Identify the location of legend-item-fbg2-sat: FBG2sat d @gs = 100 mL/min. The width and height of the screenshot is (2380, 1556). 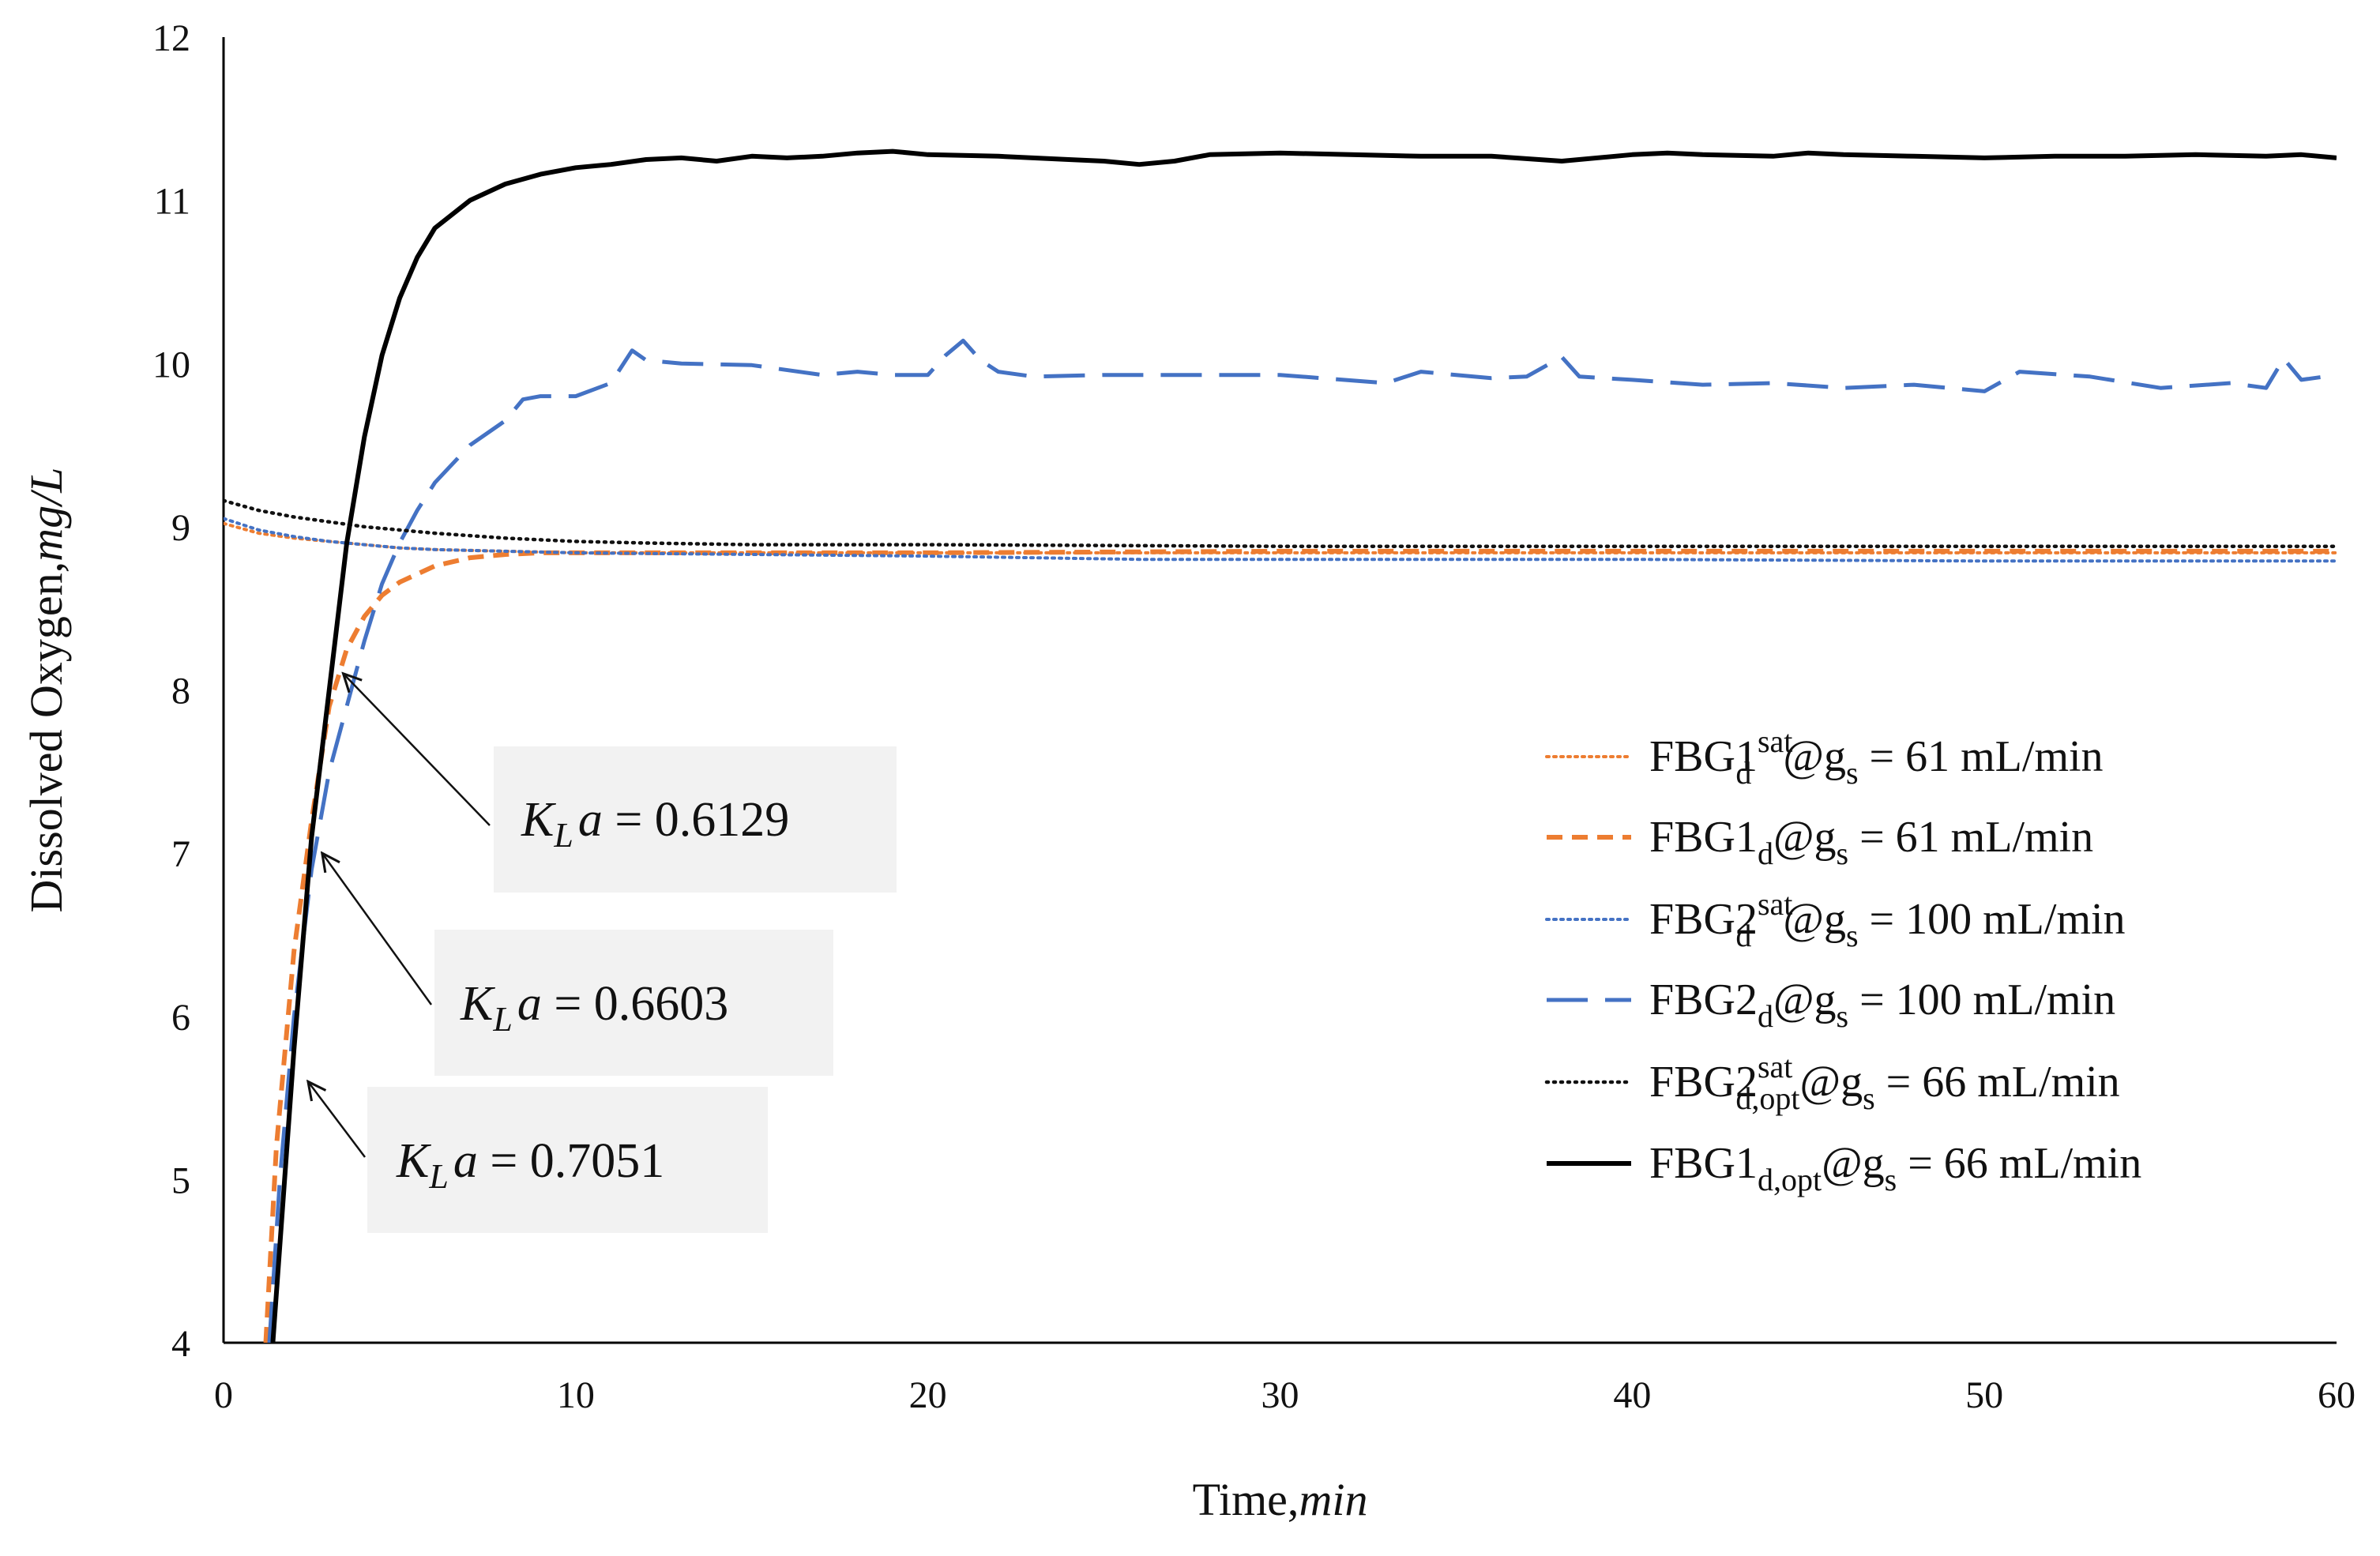
(1835, 919).